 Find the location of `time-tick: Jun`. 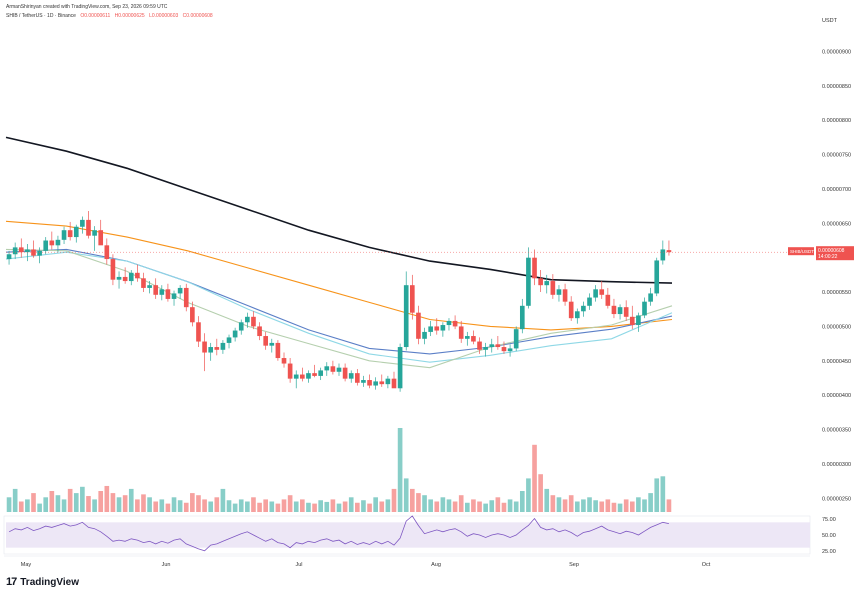

time-tick: Jun is located at coordinates (166, 565).